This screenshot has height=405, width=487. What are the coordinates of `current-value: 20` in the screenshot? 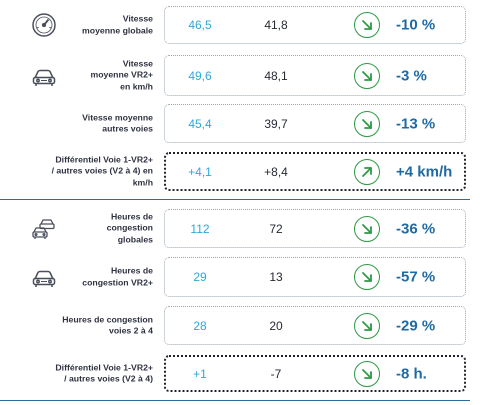 It's located at (276, 325).